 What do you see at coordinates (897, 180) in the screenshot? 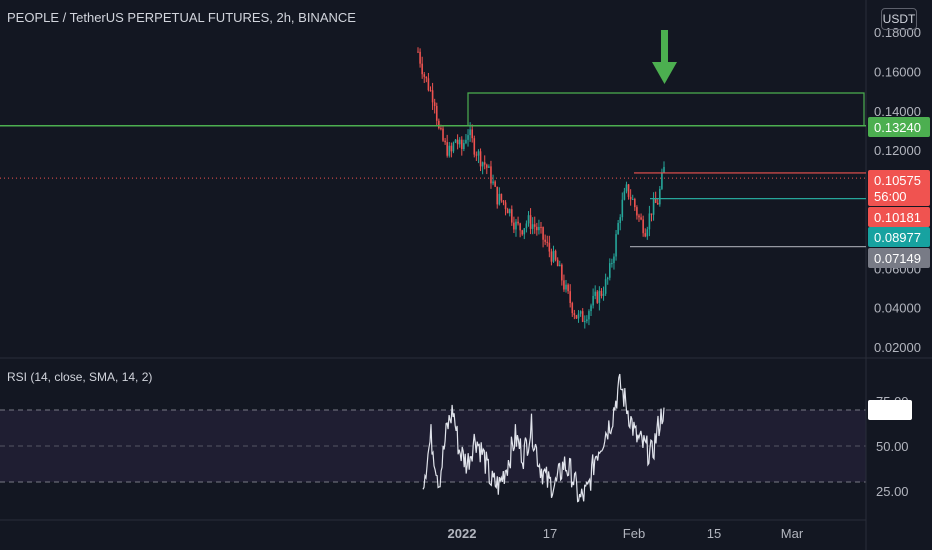
I see `last-price-text: 0.10575` at bounding box center [897, 180].